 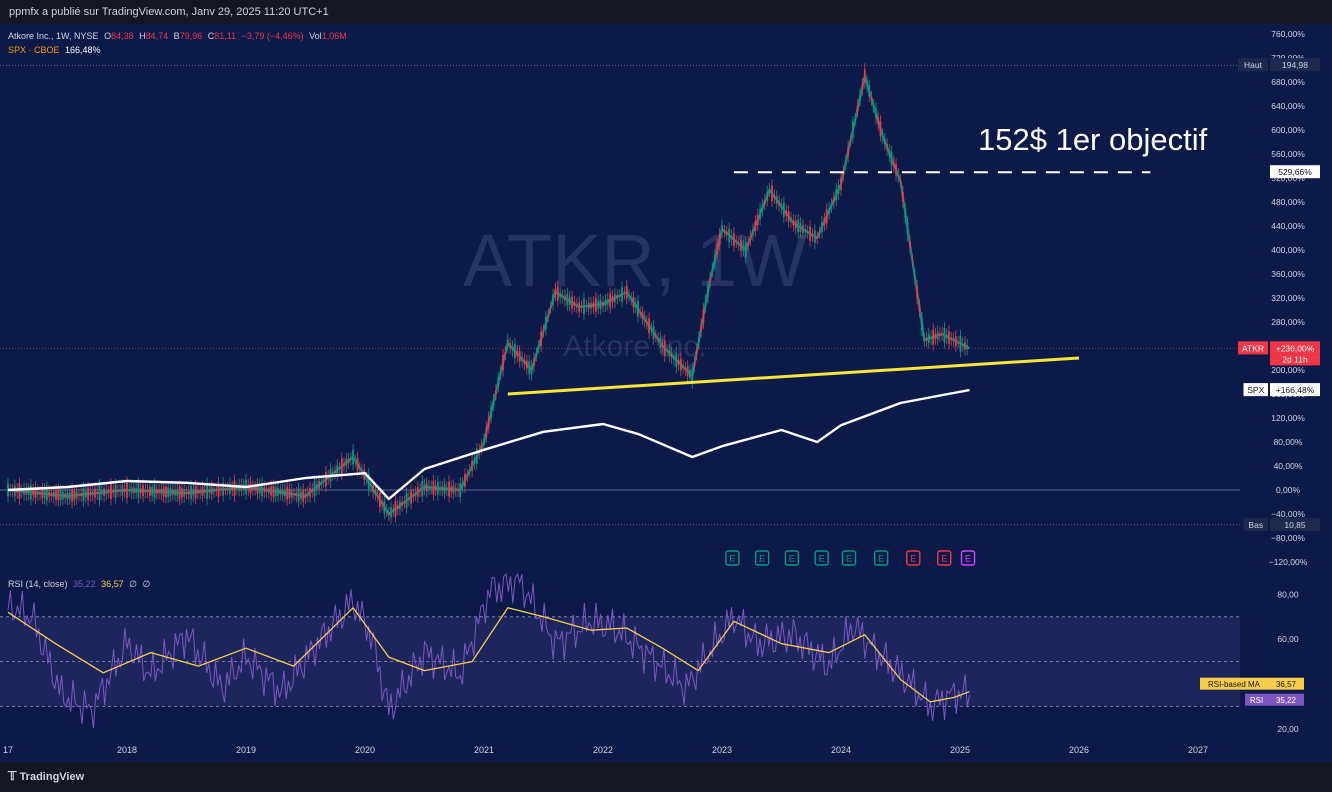 What do you see at coordinates (603, 750) in the screenshot?
I see `x-tick-label: 2022` at bounding box center [603, 750].